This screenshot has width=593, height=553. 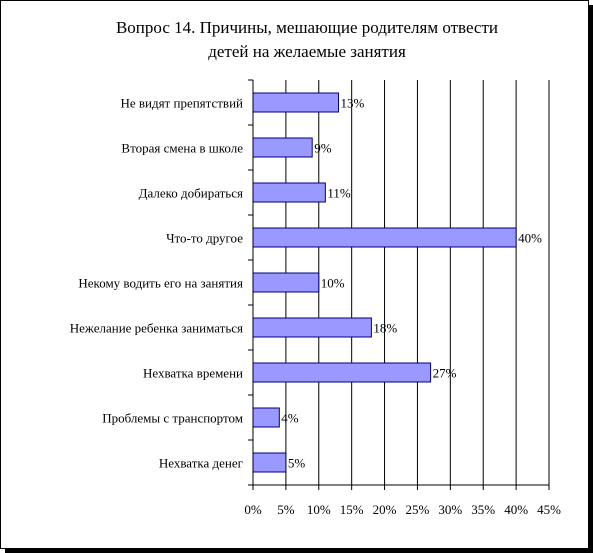 What do you see at coordinates (172, 418) in the screenshot?
I see `category-label-7: Проблемы с транспортом` at bounding box center [172, 418].